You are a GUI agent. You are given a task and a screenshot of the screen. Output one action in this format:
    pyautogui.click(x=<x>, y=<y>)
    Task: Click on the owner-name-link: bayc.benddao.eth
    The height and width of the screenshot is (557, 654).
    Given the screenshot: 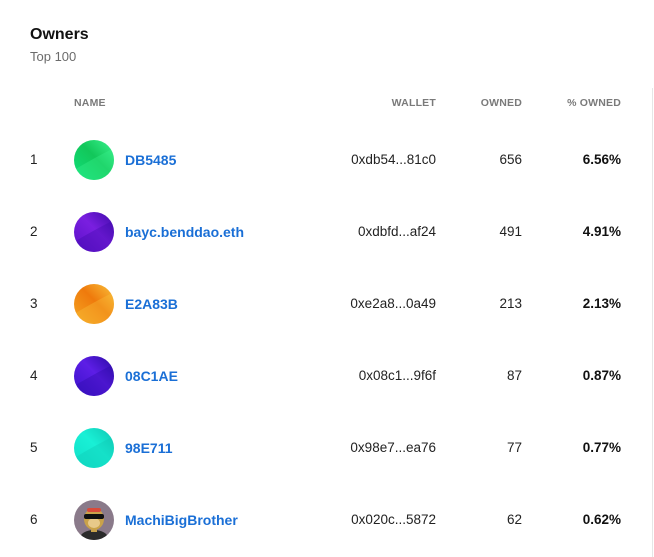 What is the action you would take?
    pyautogui.click(x=185, y=232)
    